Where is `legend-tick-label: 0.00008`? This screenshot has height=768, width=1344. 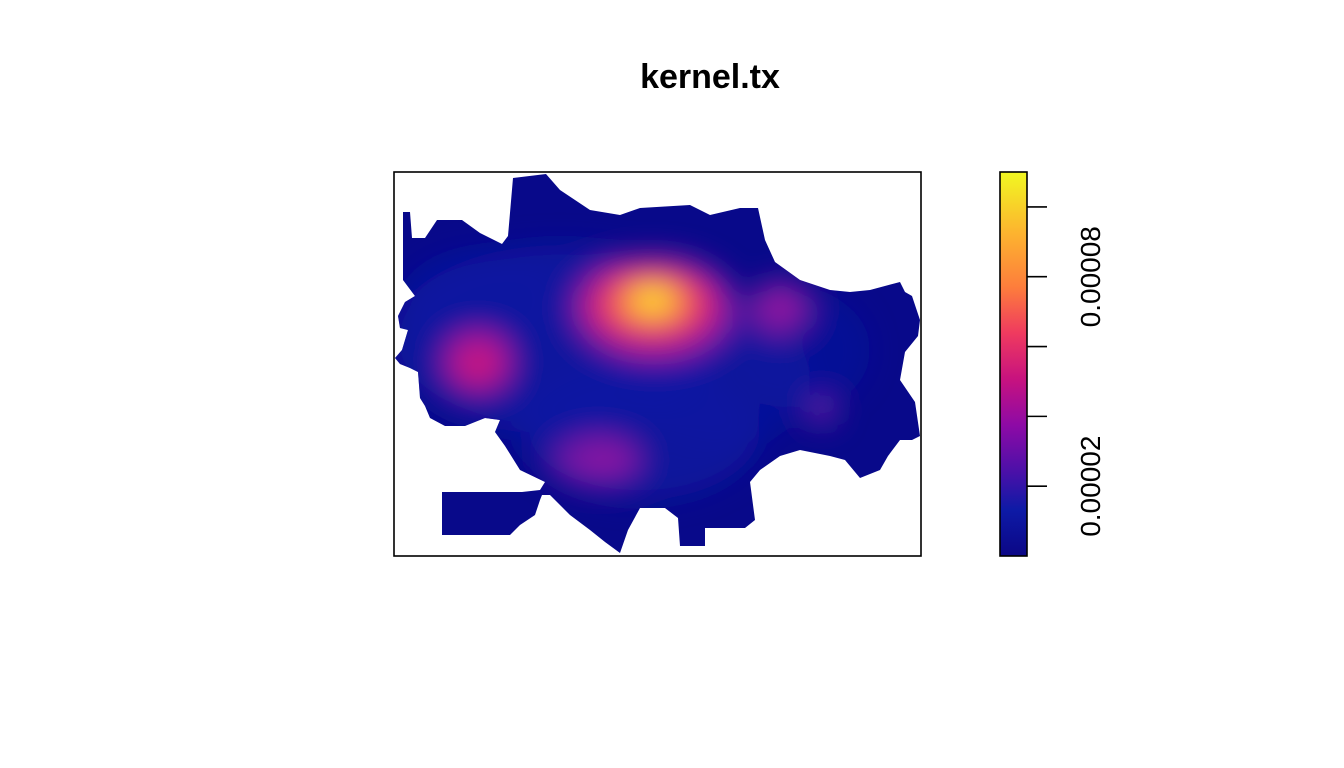
legend-tick-label: 0.00008 is located at coordinates (1090, 276).